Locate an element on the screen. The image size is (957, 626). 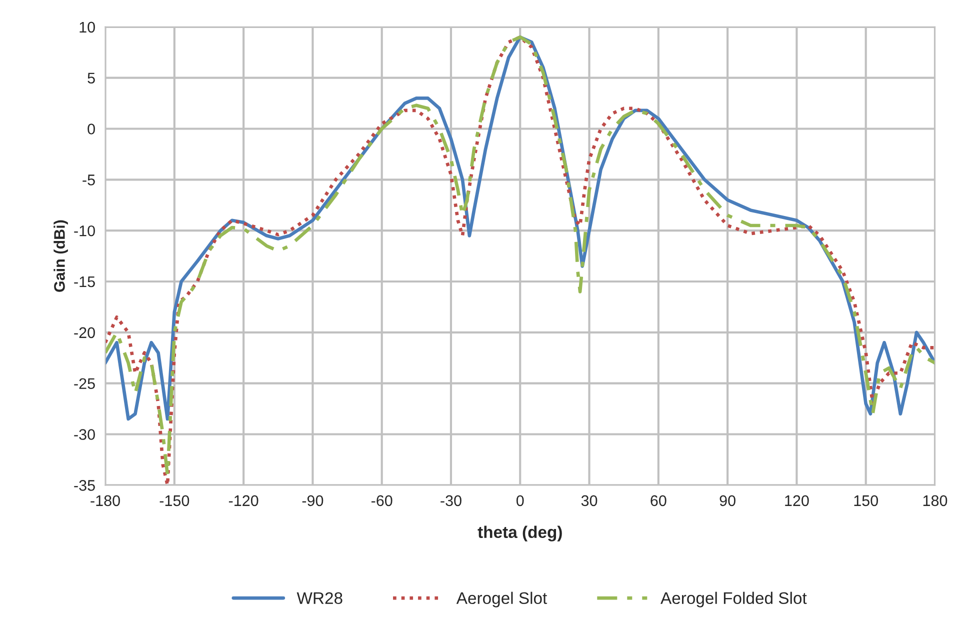
legend-label: Aerogel Folded Slot is located at coordinates (733, 600).